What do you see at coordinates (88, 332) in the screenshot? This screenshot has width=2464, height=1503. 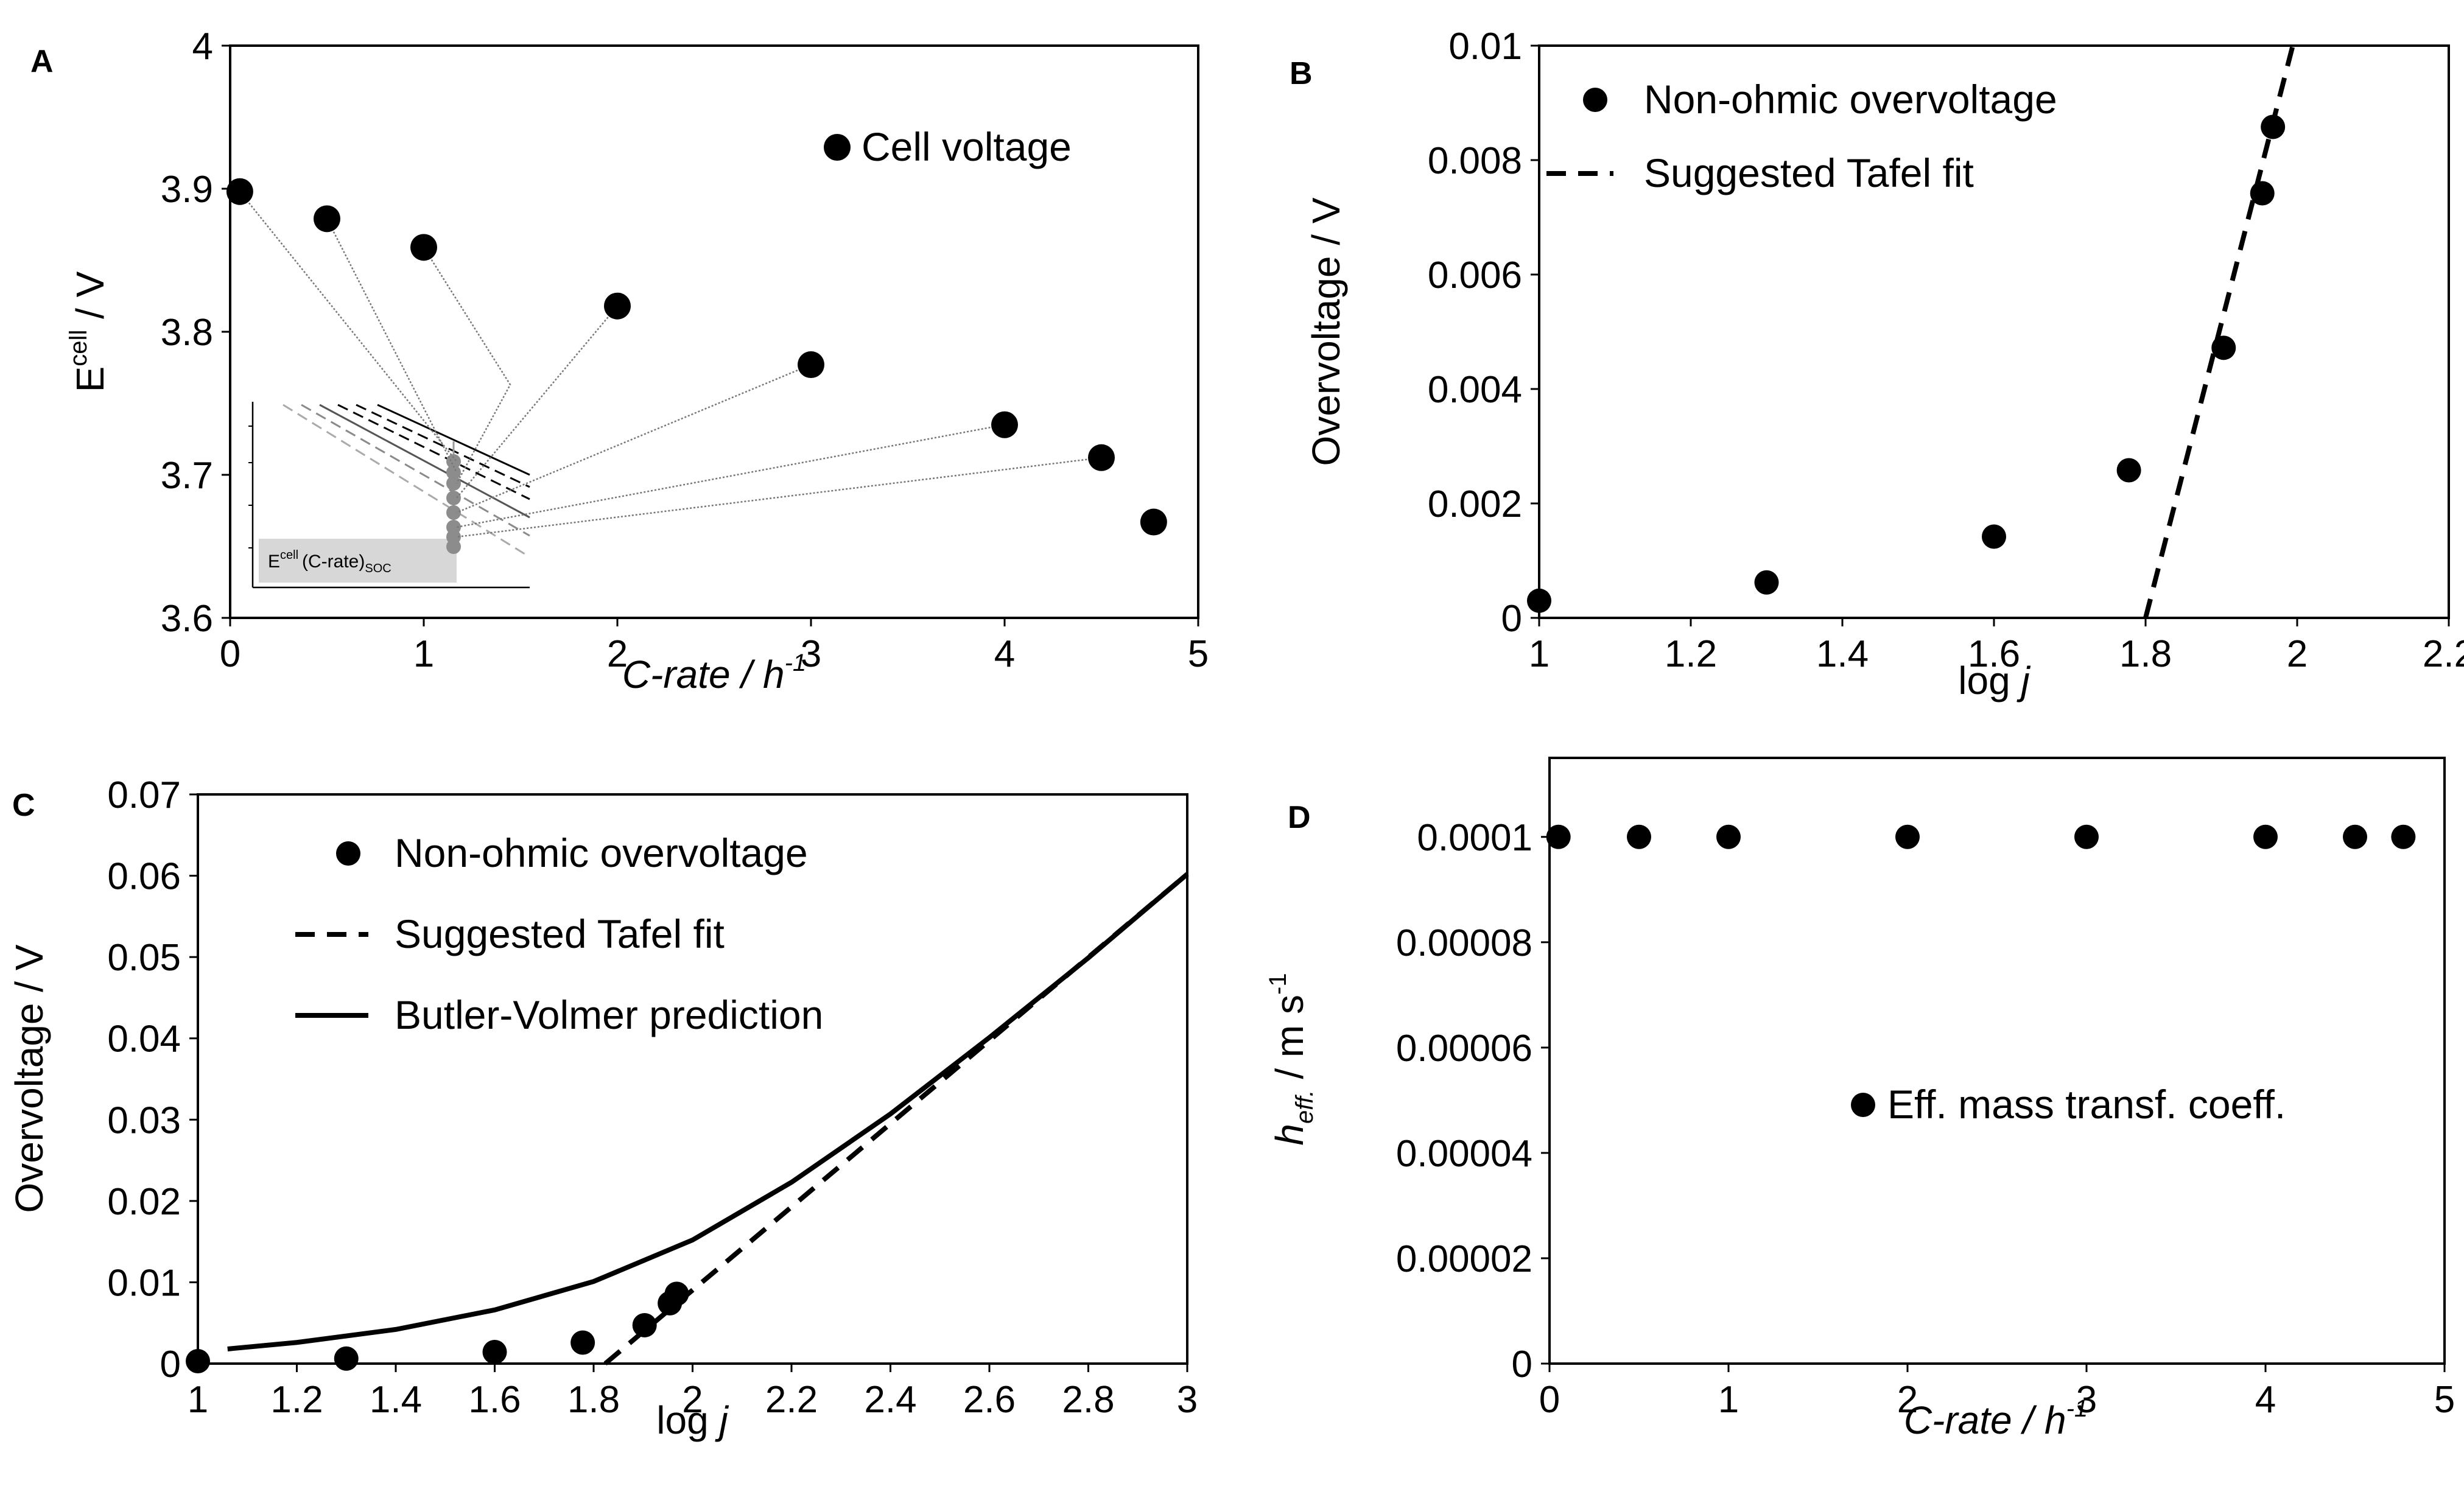 I see `y-axis-title-a: Ecell / V` at bounding box center [88, 332].